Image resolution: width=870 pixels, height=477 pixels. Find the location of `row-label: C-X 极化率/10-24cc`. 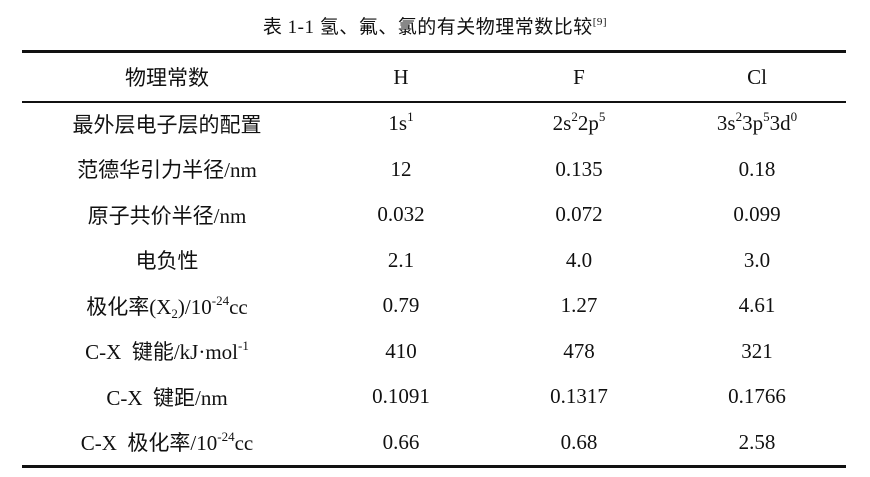

row-label: C-X 极化率/10-24cc is located at coordinates (167, 442).